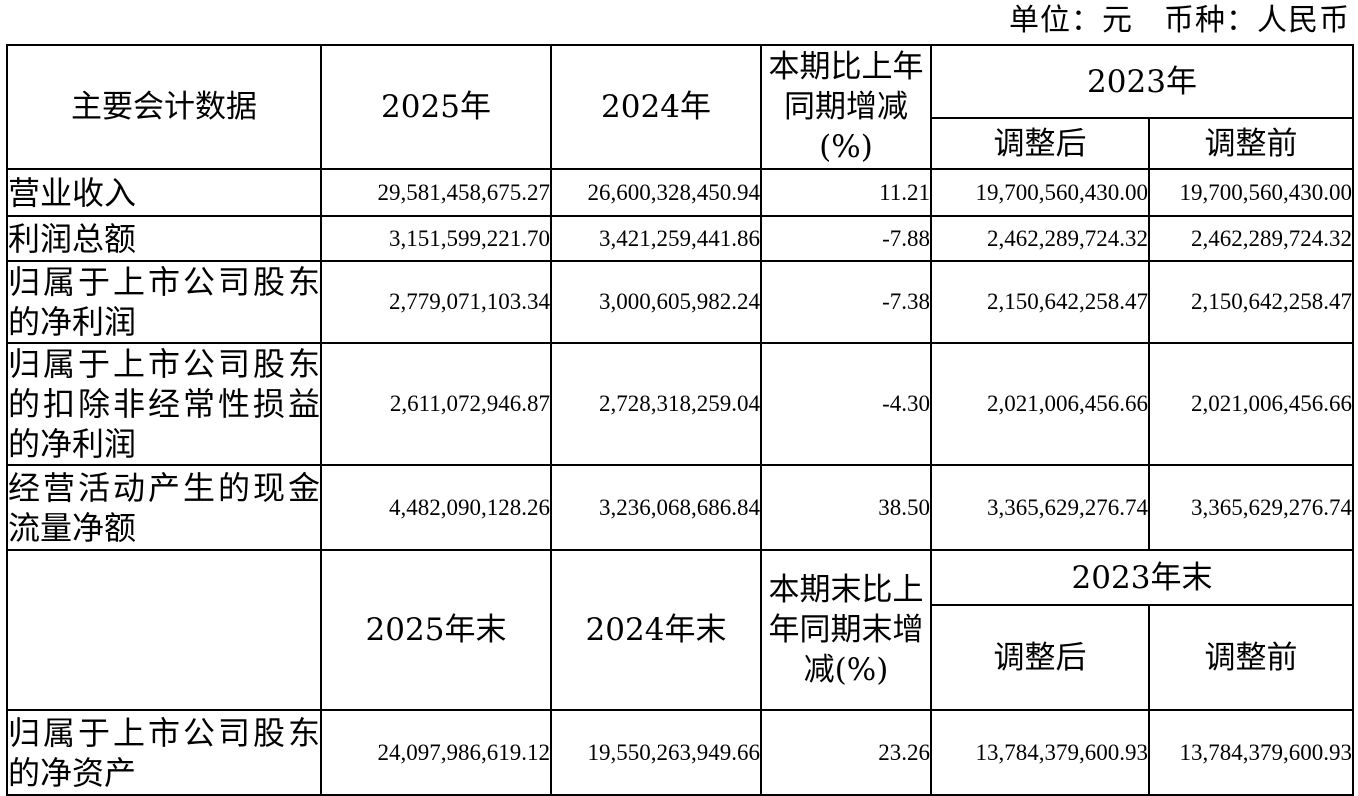 This screenshot has height=796, width=1358. What do you see at coordinates (1142, 81) in the screenshot?
I see `header-year-2023: 2023年` at bounding box center [1142, 81].